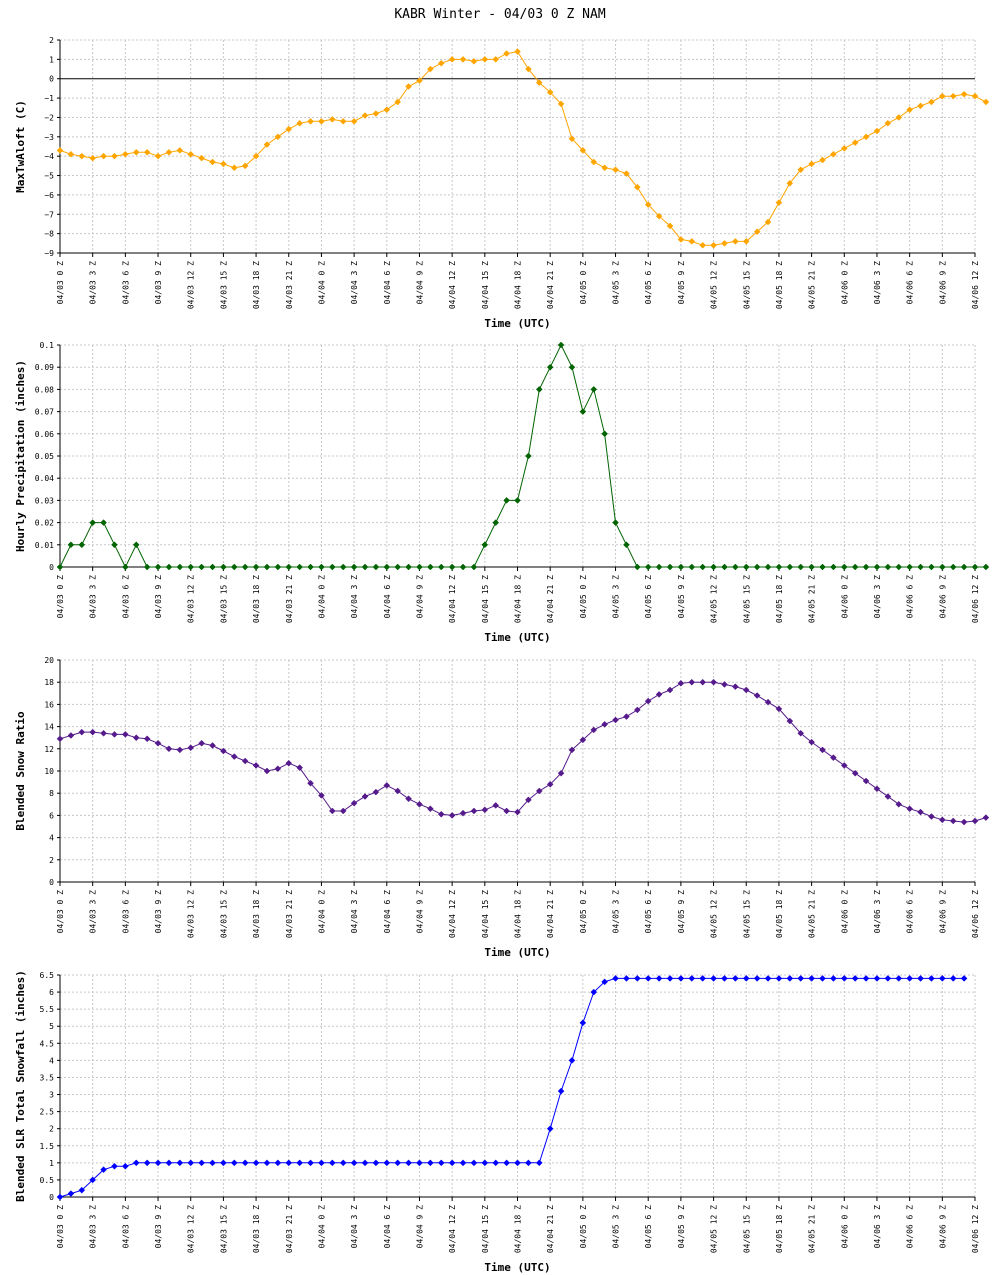  Describe the element at coordinates (20, 771) in the screenshot. I see `y-axis-label: Blended Snow Ratio` at that location.